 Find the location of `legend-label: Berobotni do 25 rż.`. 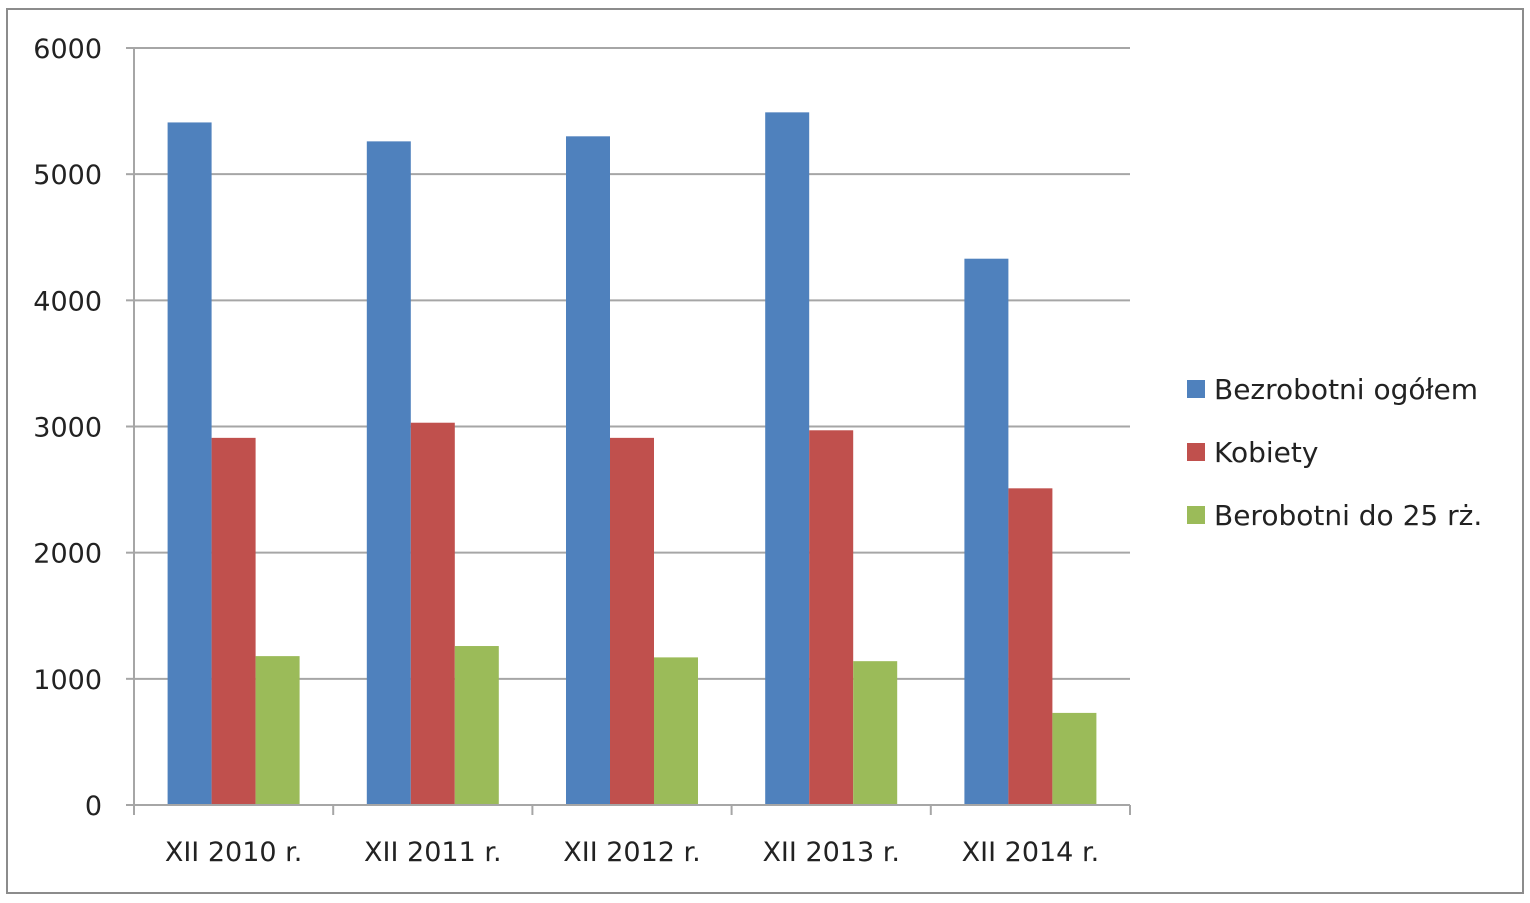

legend-label: Berobotni do 25 rż. is located at coordinates (1348, 515).